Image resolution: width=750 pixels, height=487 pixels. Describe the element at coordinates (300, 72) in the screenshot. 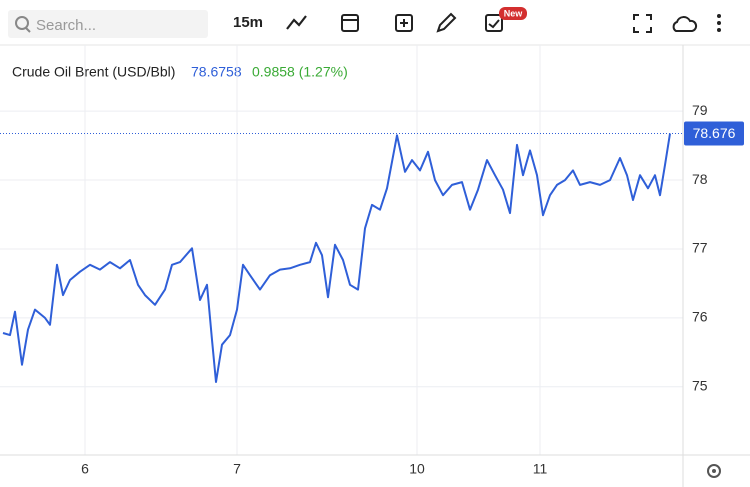

I see `price-change: 0.9858 (1.27%)` at that location.